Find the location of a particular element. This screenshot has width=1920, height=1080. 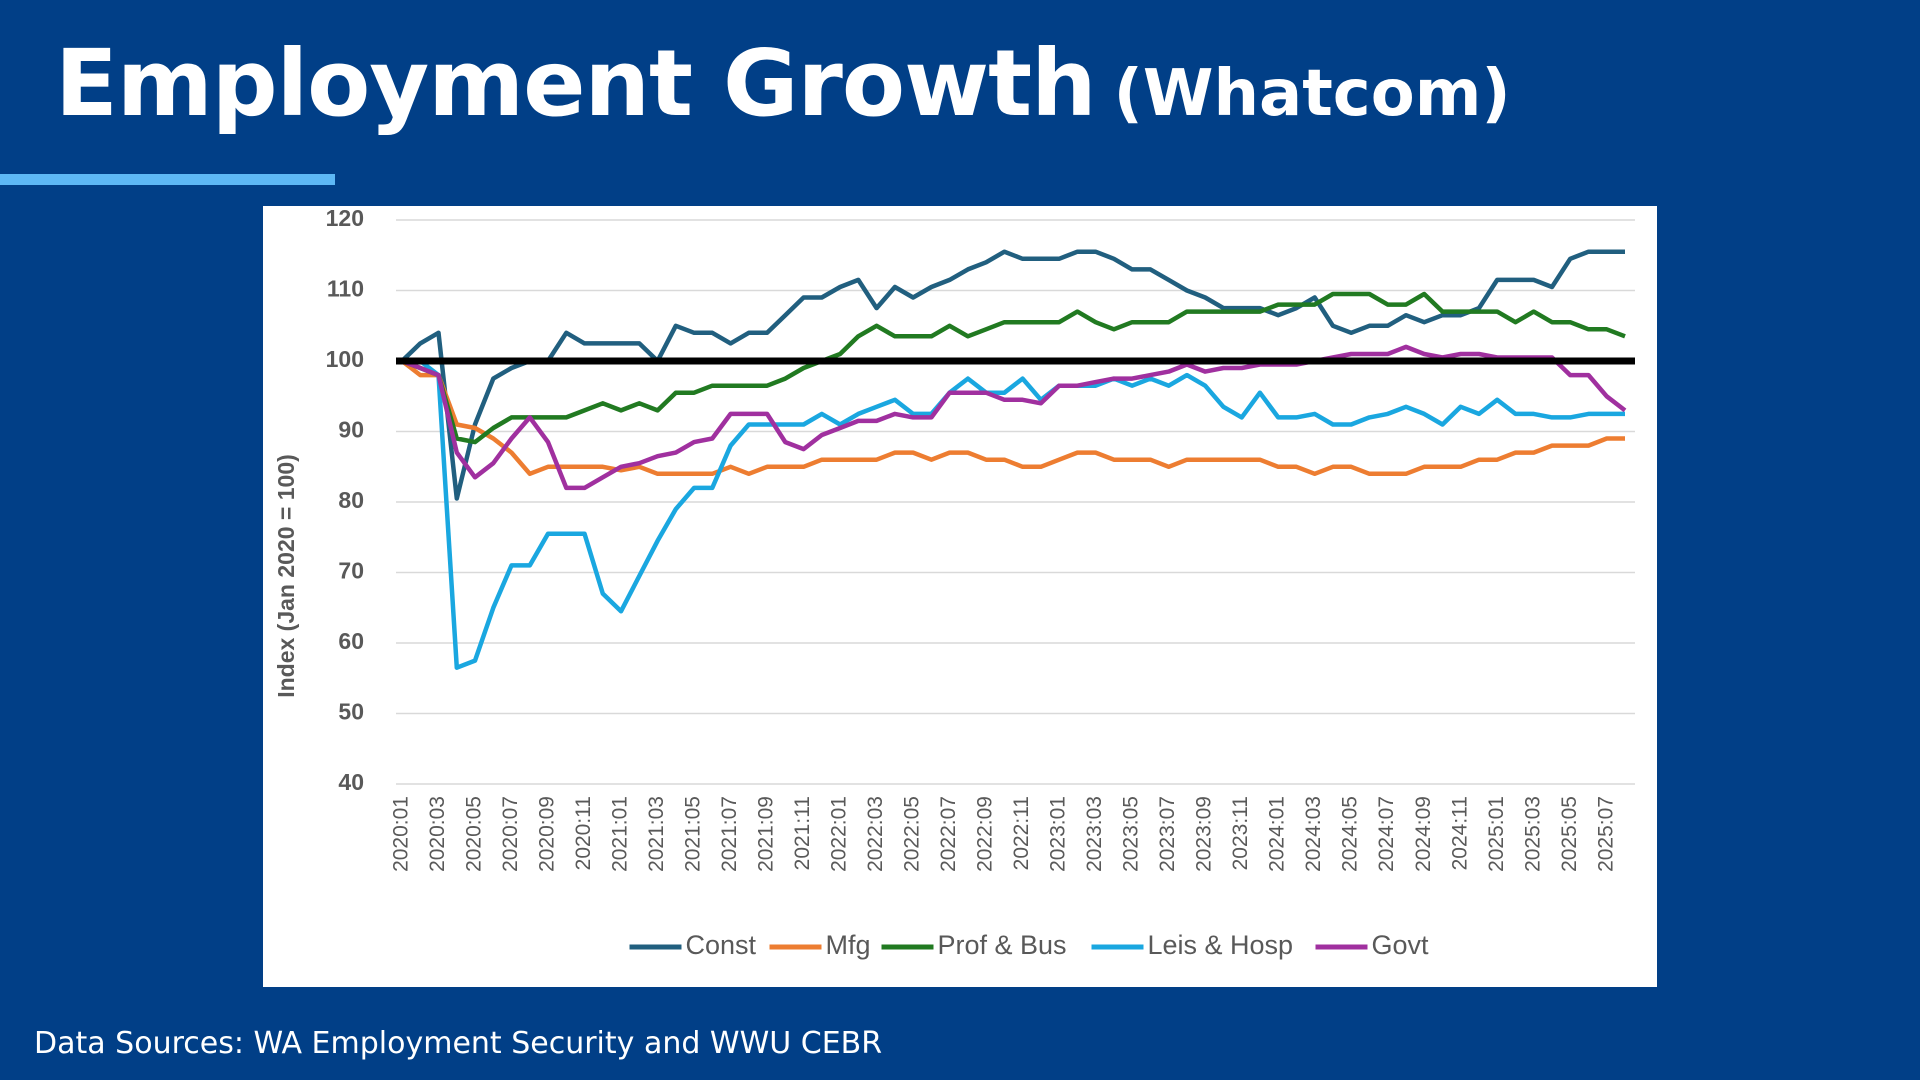

x-tick-label: 2020:07 is located at coordinates (510, 834).